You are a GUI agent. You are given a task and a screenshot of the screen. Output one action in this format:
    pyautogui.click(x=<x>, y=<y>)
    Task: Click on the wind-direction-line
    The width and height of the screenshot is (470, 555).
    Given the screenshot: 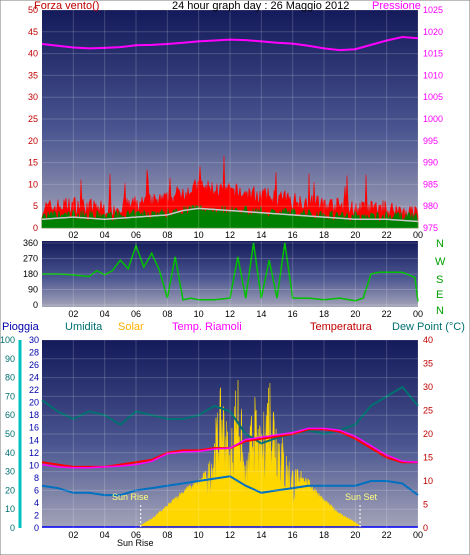 What is the action you would take?
    pyautogui.click(x=230, y=272)
    